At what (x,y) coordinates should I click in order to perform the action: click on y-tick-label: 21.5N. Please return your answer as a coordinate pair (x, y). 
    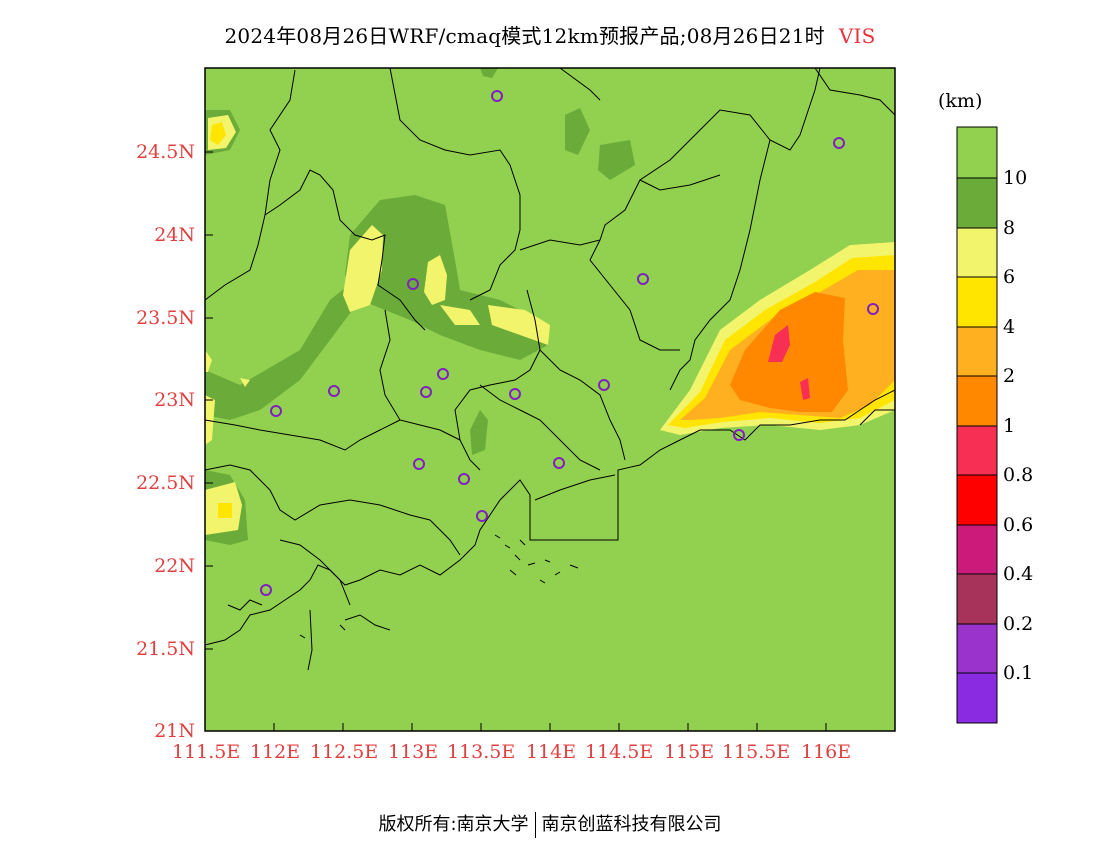
    Looking at the image, I should click on (165, 649).